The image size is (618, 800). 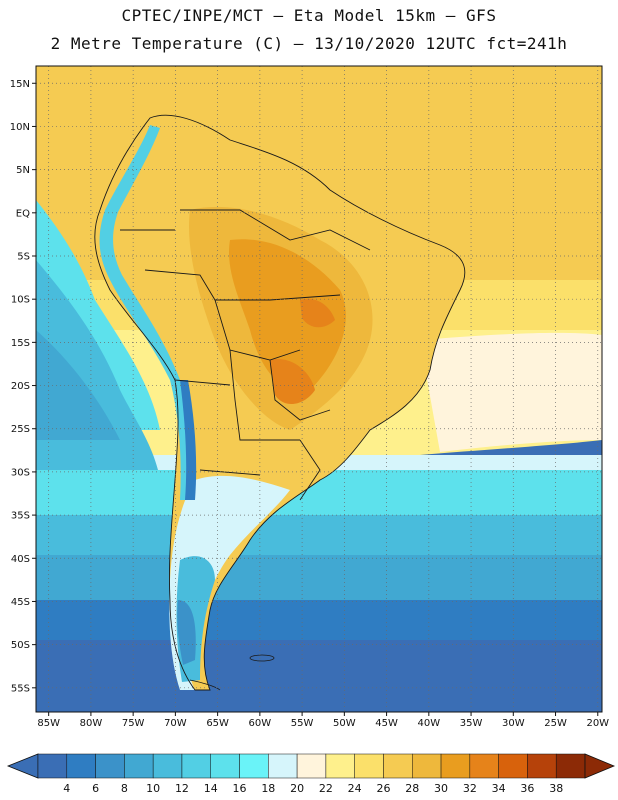 I want to click on colorbar-level-label: 30, so click(x=441, y=788).